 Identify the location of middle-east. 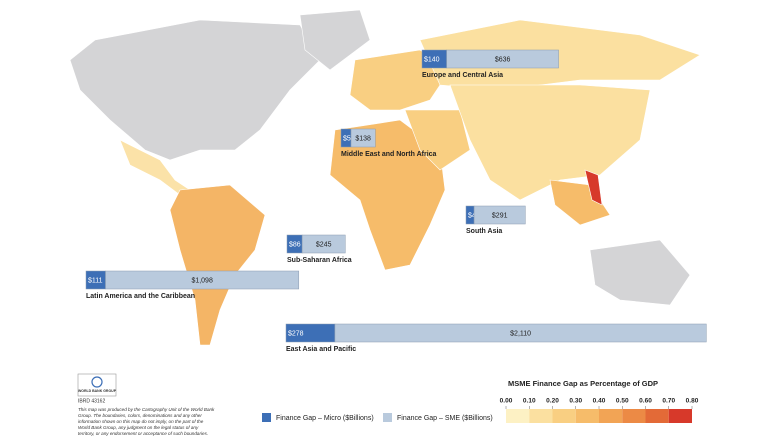
(437, 140).